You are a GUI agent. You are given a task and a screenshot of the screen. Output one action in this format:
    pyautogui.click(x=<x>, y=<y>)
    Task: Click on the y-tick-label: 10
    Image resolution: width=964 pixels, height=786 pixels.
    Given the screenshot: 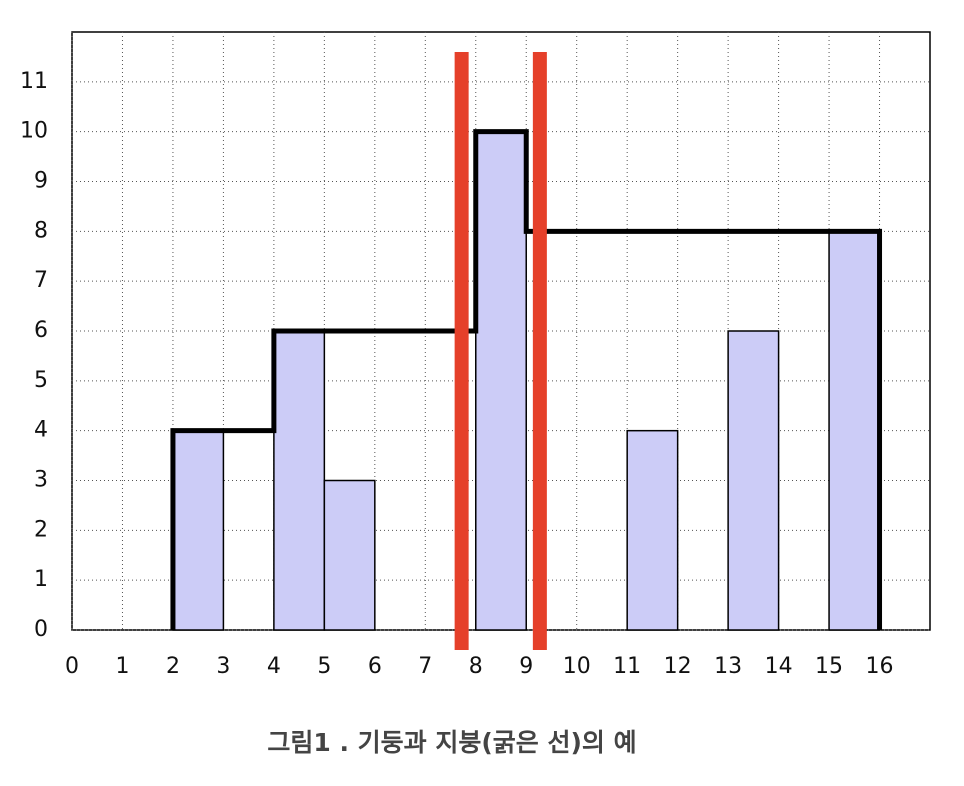 What is the action you would take?
    pyautogui.click(x=34, y=131)
    